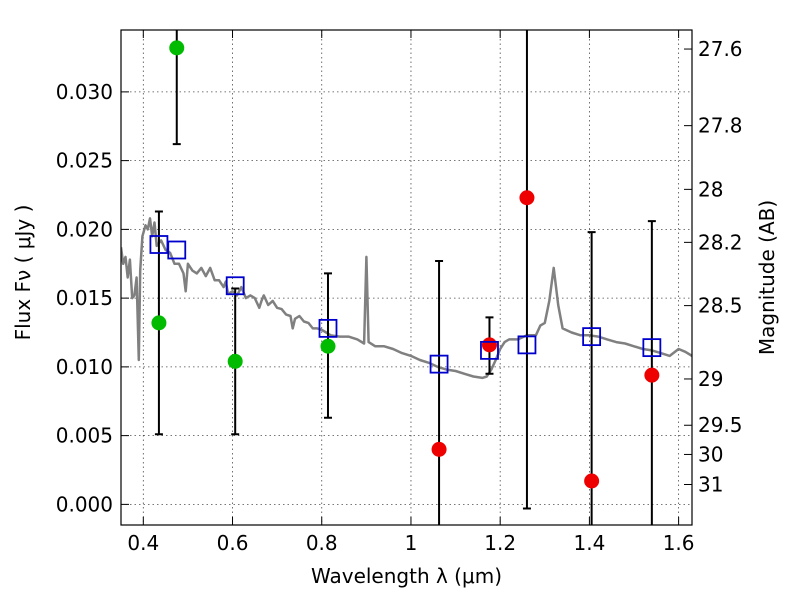 The height and width of the screenshot is (600, 800). What do you see at coordinates (84, 229) in the screenshot?
I see `y-tick-label: 0.020` at bounding box center [84, 229].